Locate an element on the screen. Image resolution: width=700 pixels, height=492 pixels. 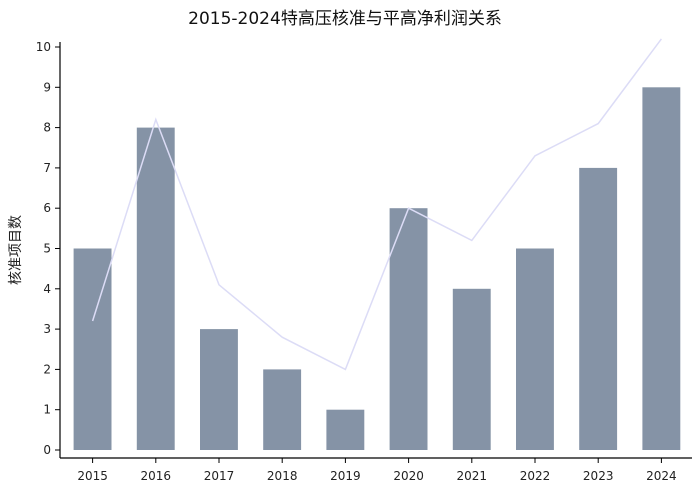
bar-2021 is located at coordinates (471, 369).